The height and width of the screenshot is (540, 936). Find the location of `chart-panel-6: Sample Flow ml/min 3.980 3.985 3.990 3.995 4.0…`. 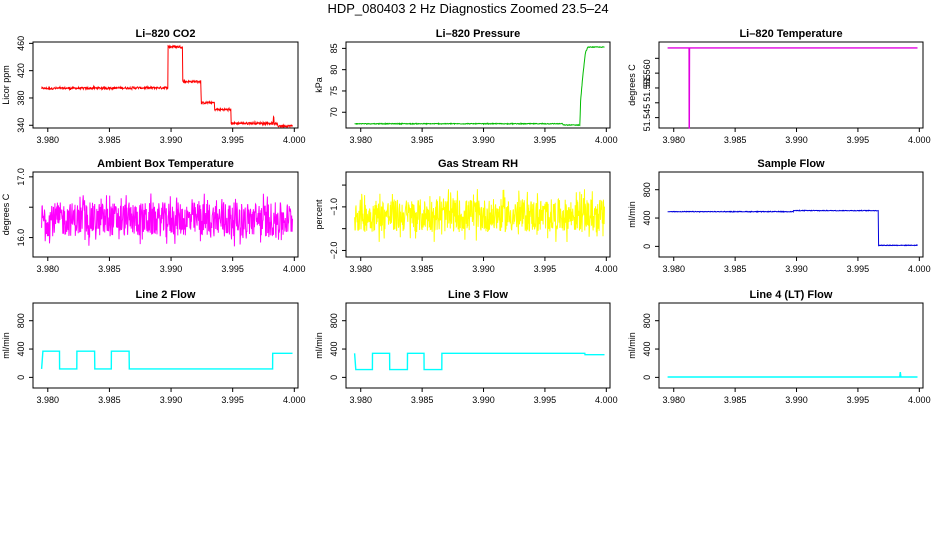

chart-panel-6: Sample Flow ml/min 3.980 3.985 3.990 3.995 4.0… is located at coordinates (779, 216).